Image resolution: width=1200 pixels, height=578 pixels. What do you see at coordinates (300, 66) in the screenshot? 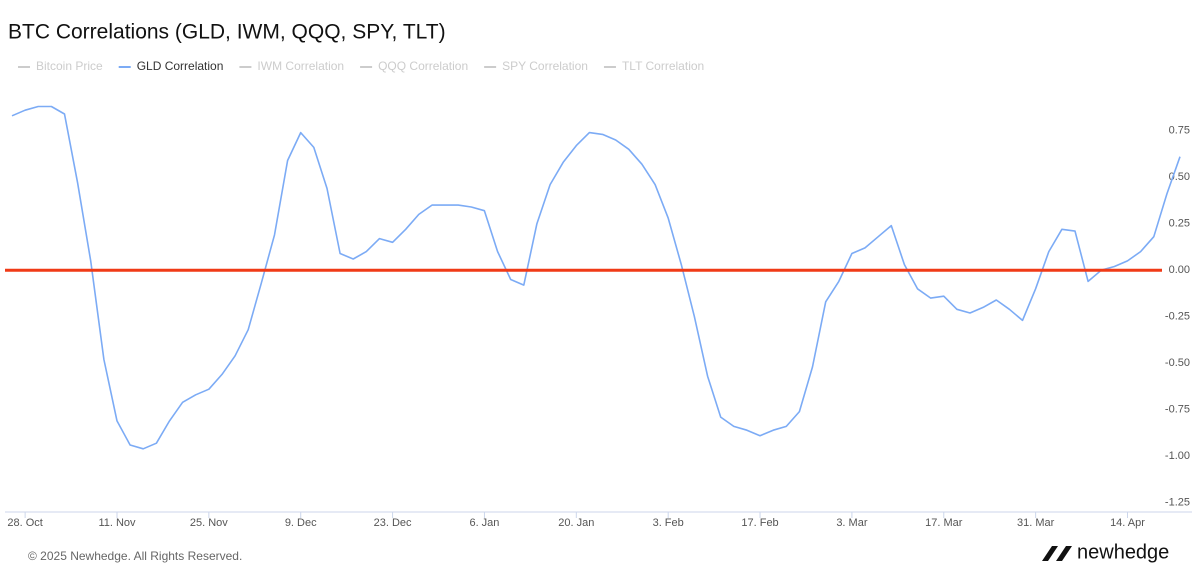
I see `legend-label: IWM Correlation` at bounding box center [300, 66].